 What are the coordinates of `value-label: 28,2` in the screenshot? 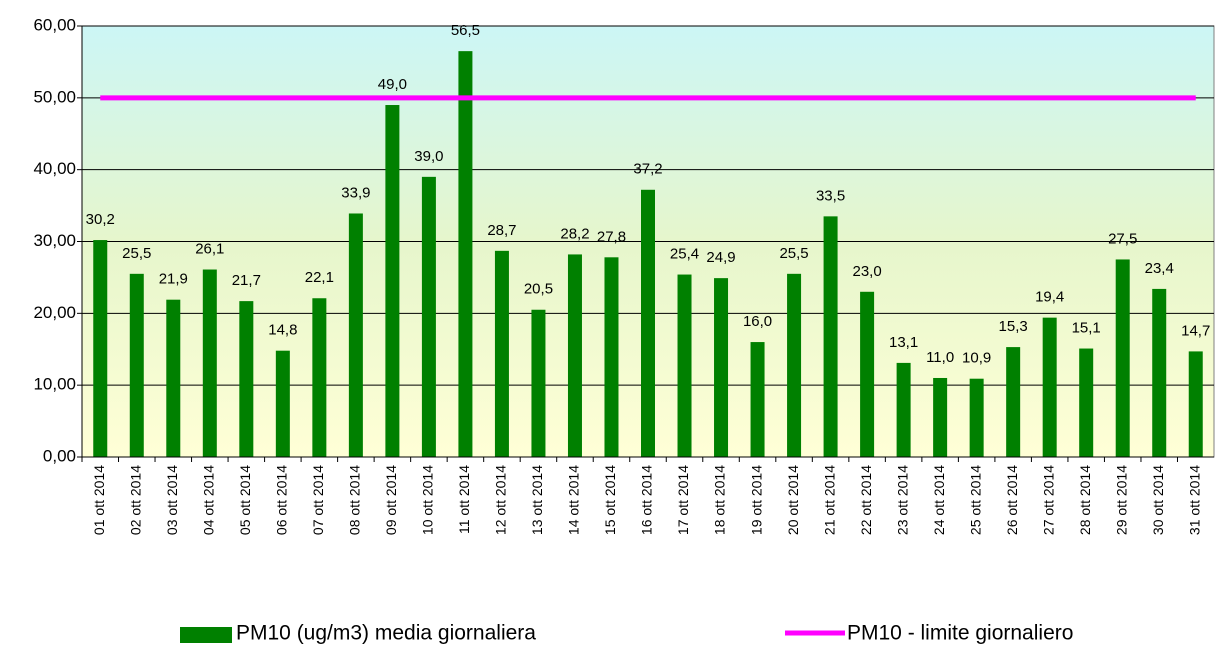 It's located at (574, 233).